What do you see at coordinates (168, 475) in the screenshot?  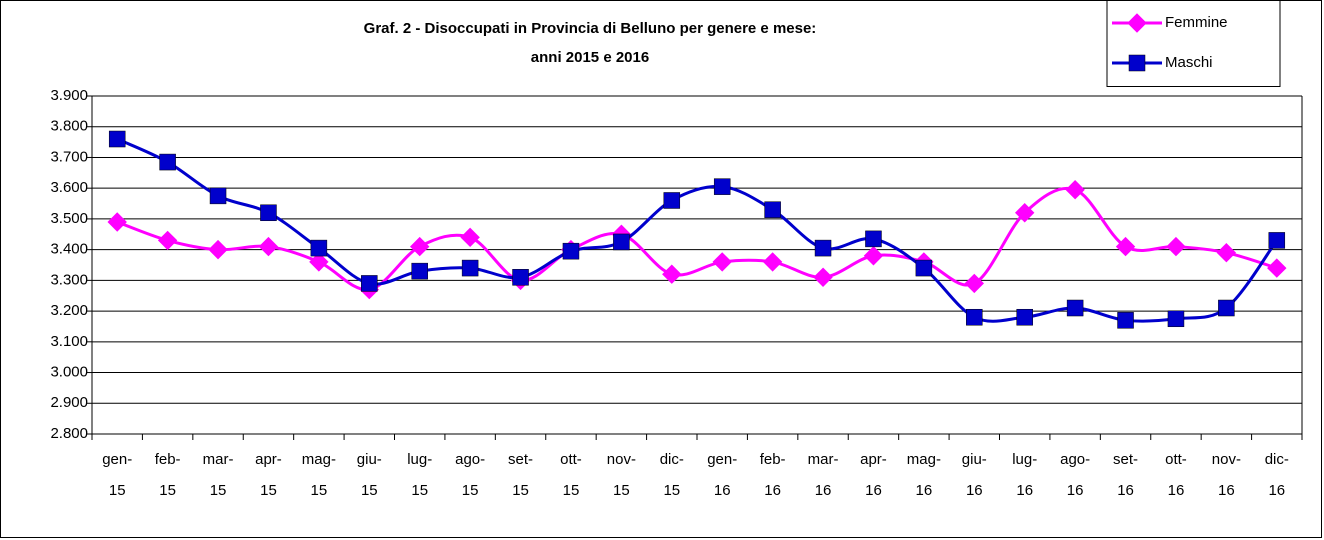 I see `x-tick-label: feb- 15` at bounding box center [168, 475].